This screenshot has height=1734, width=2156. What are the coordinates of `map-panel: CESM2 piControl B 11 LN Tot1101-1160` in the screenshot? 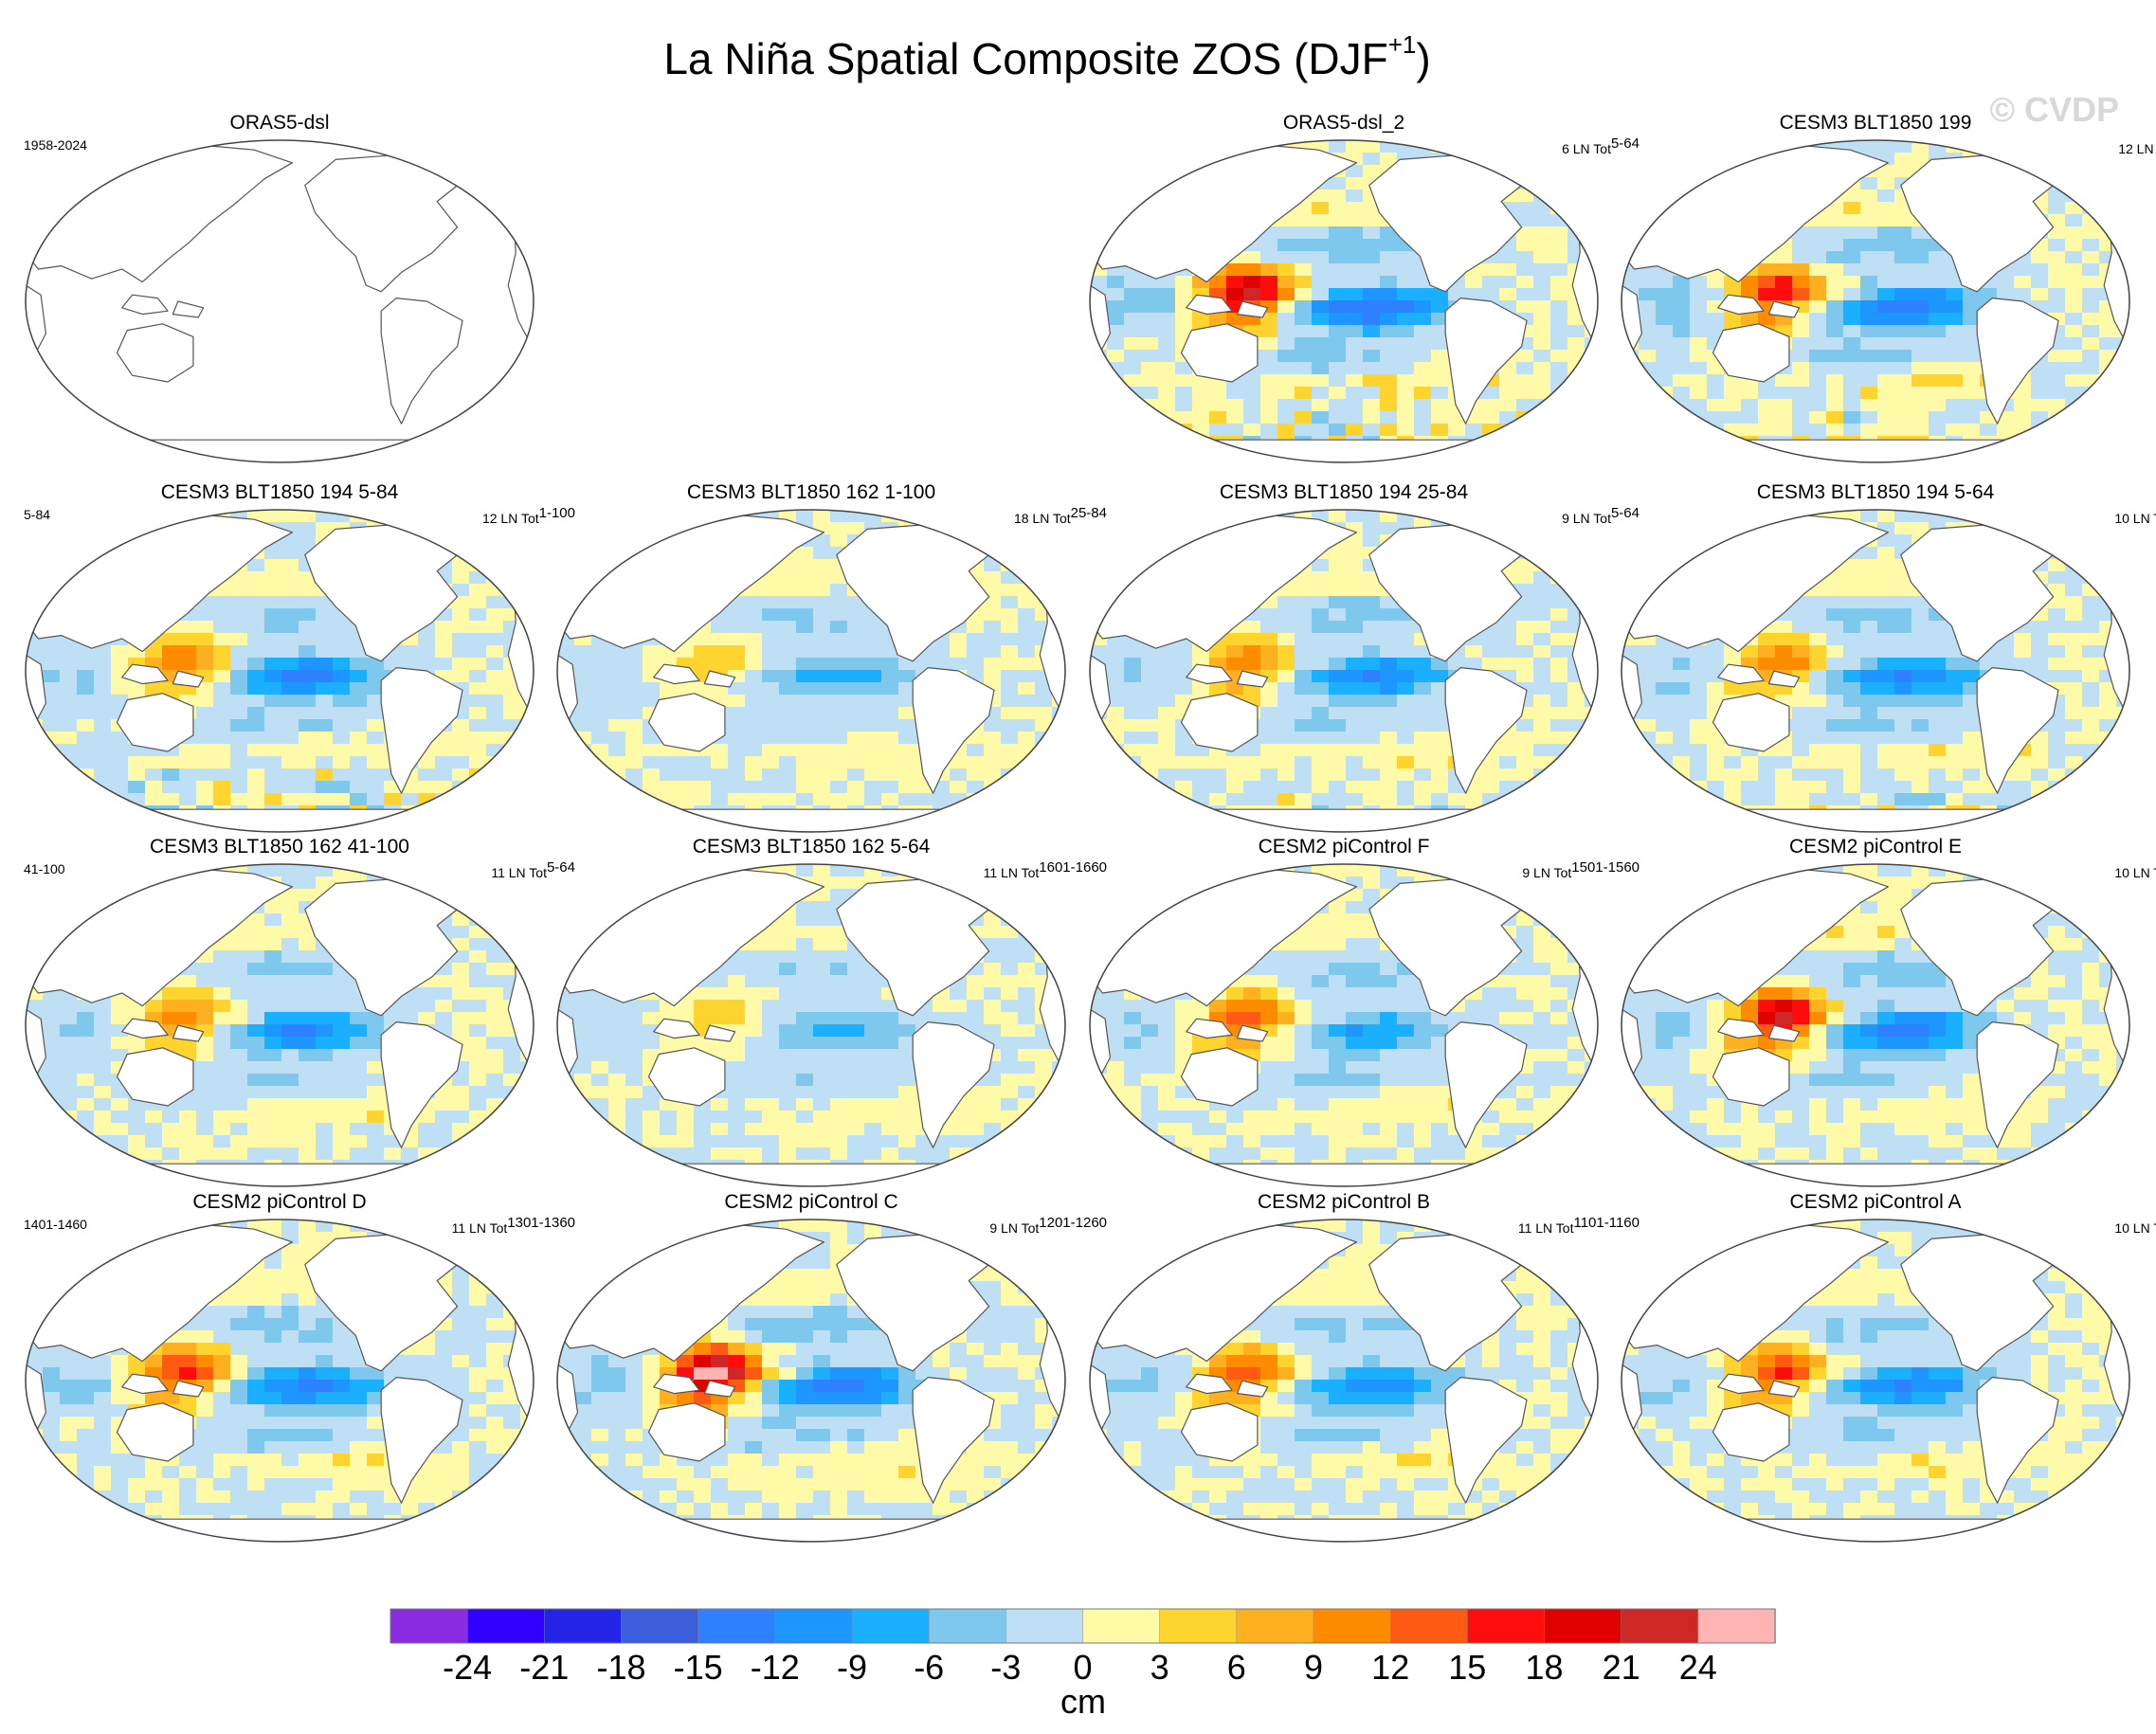 It's located at (1365, 1372).